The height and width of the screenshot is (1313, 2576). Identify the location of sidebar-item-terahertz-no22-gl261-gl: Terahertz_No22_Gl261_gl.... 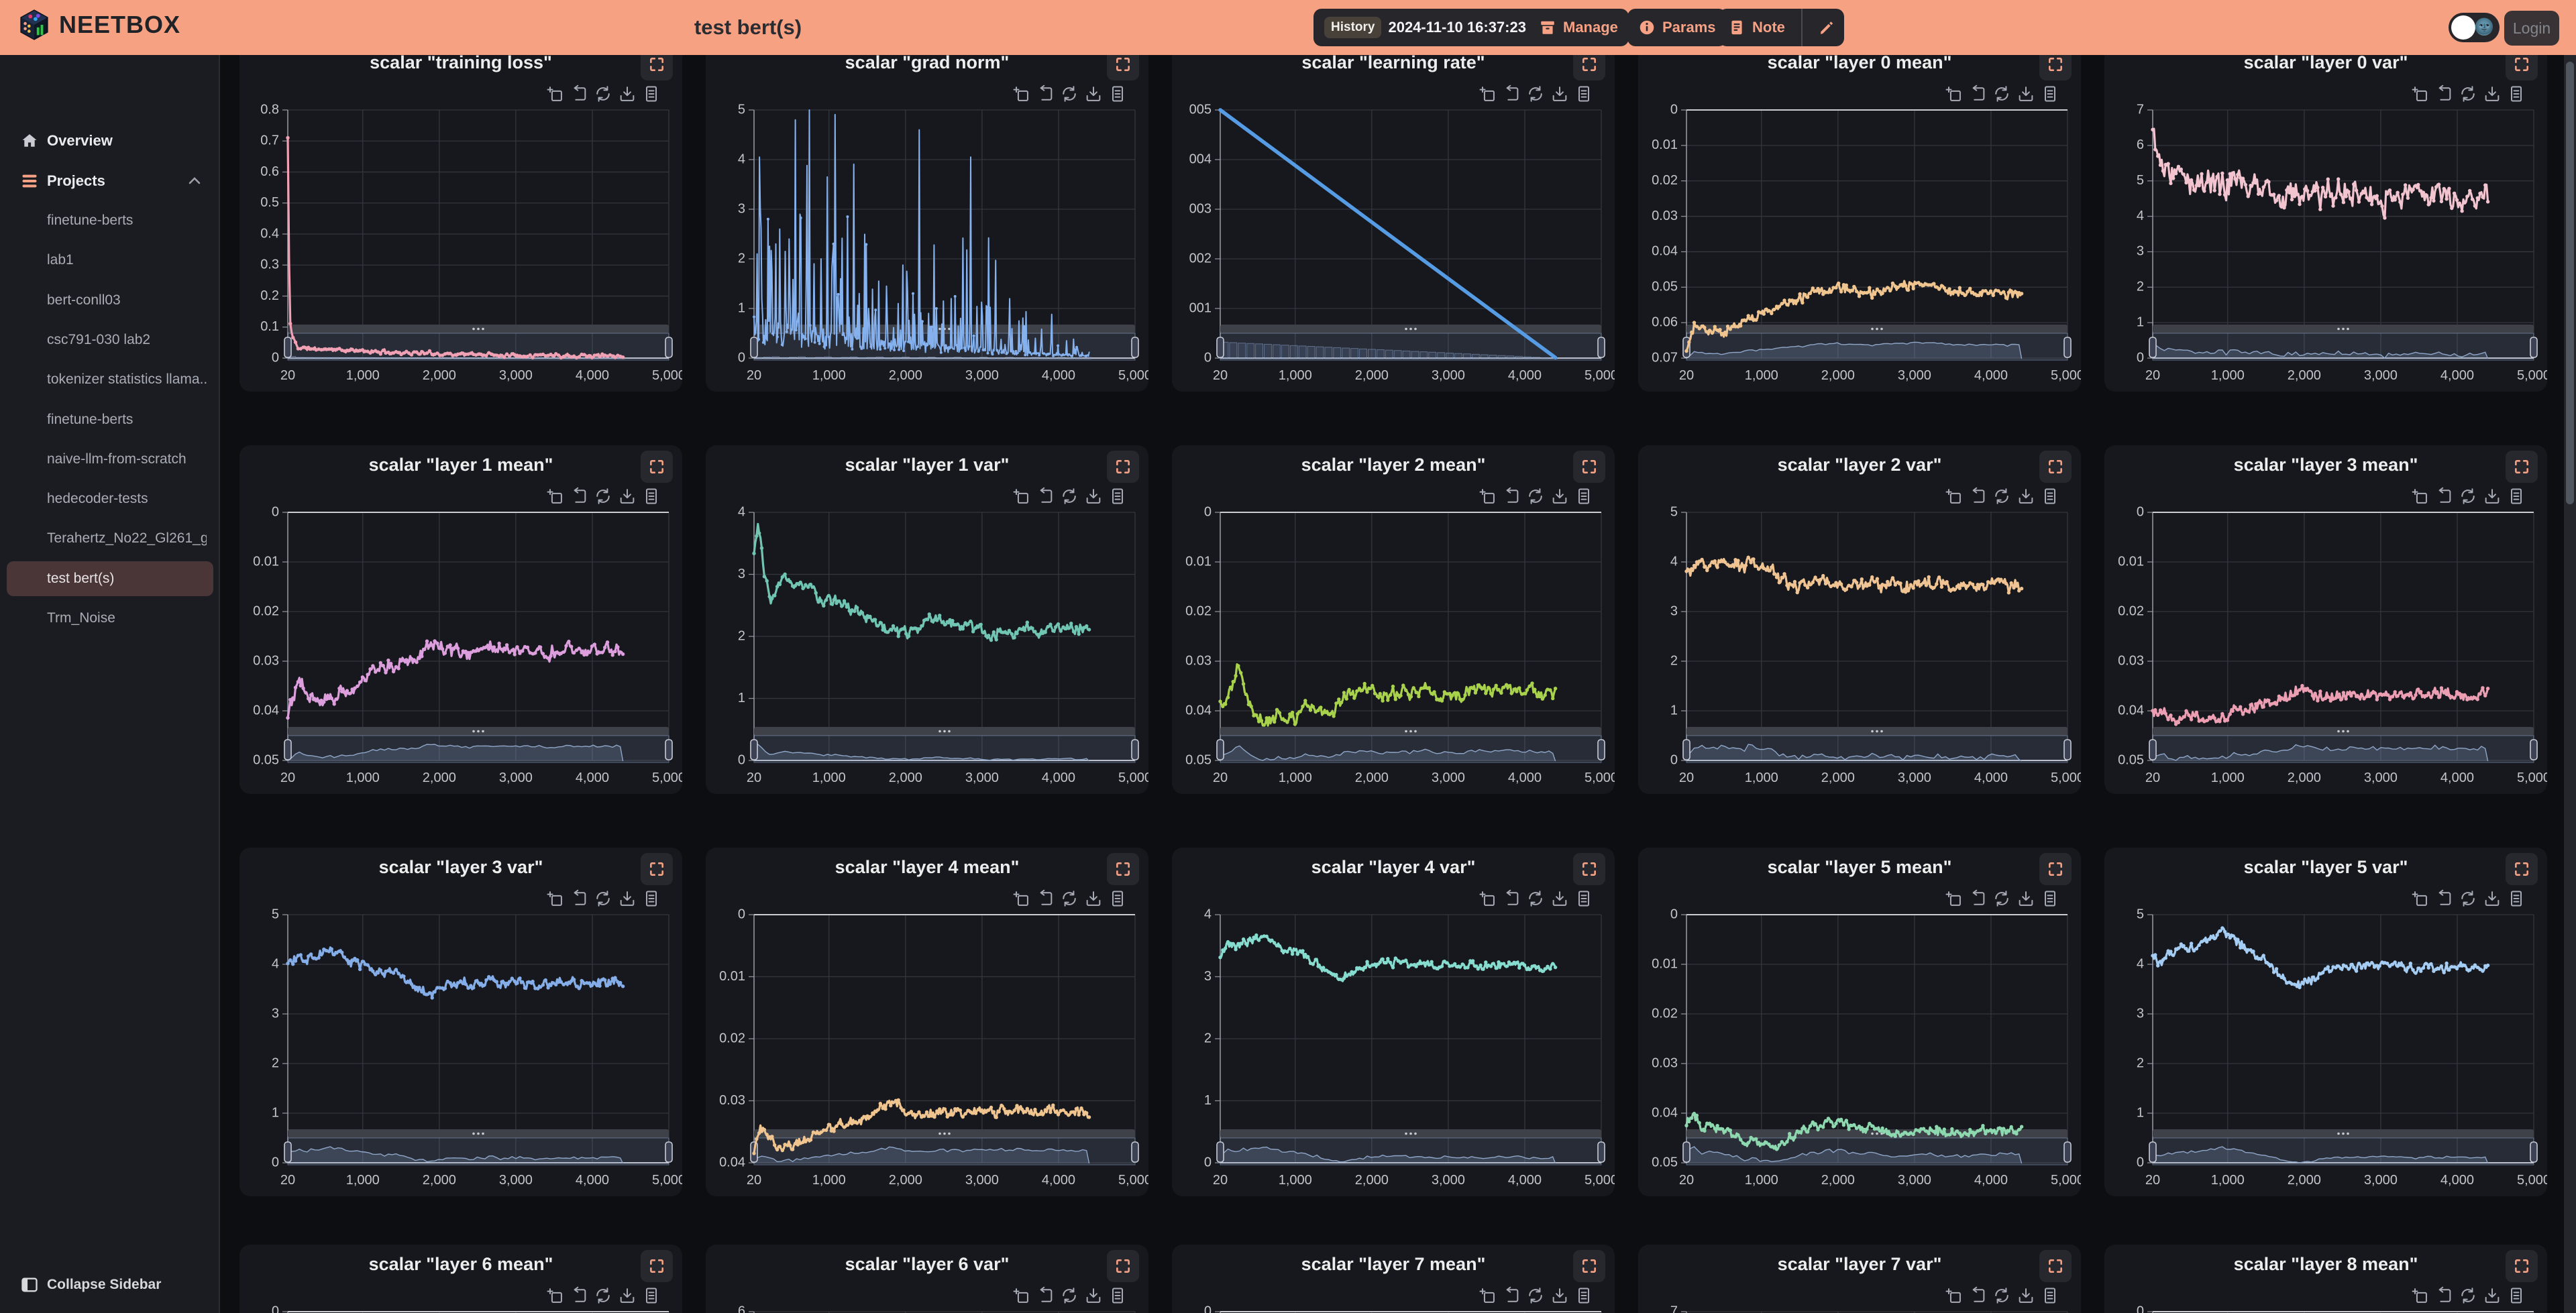
(110, 538).